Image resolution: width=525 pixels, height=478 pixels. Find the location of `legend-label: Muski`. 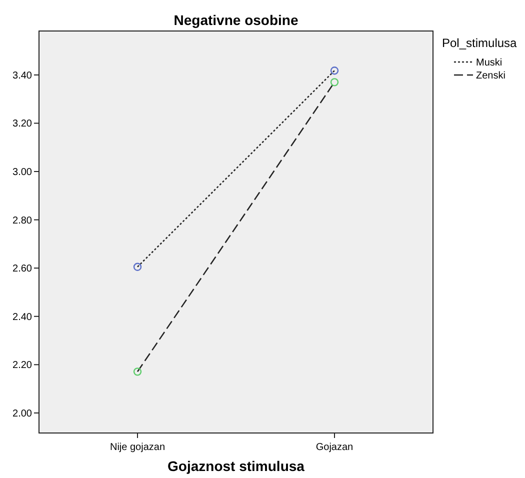

legend-label: Muski is located at coordinates (489, 63).